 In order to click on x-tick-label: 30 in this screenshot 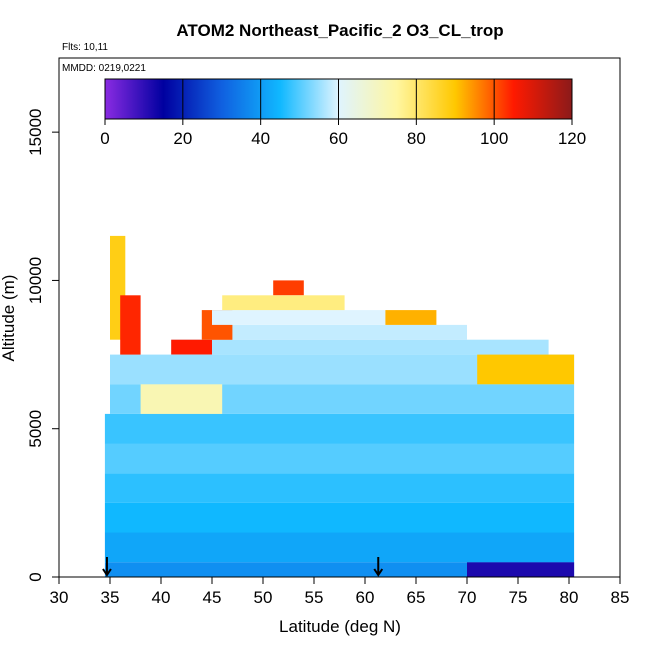, I will do `click(59, 597)`.